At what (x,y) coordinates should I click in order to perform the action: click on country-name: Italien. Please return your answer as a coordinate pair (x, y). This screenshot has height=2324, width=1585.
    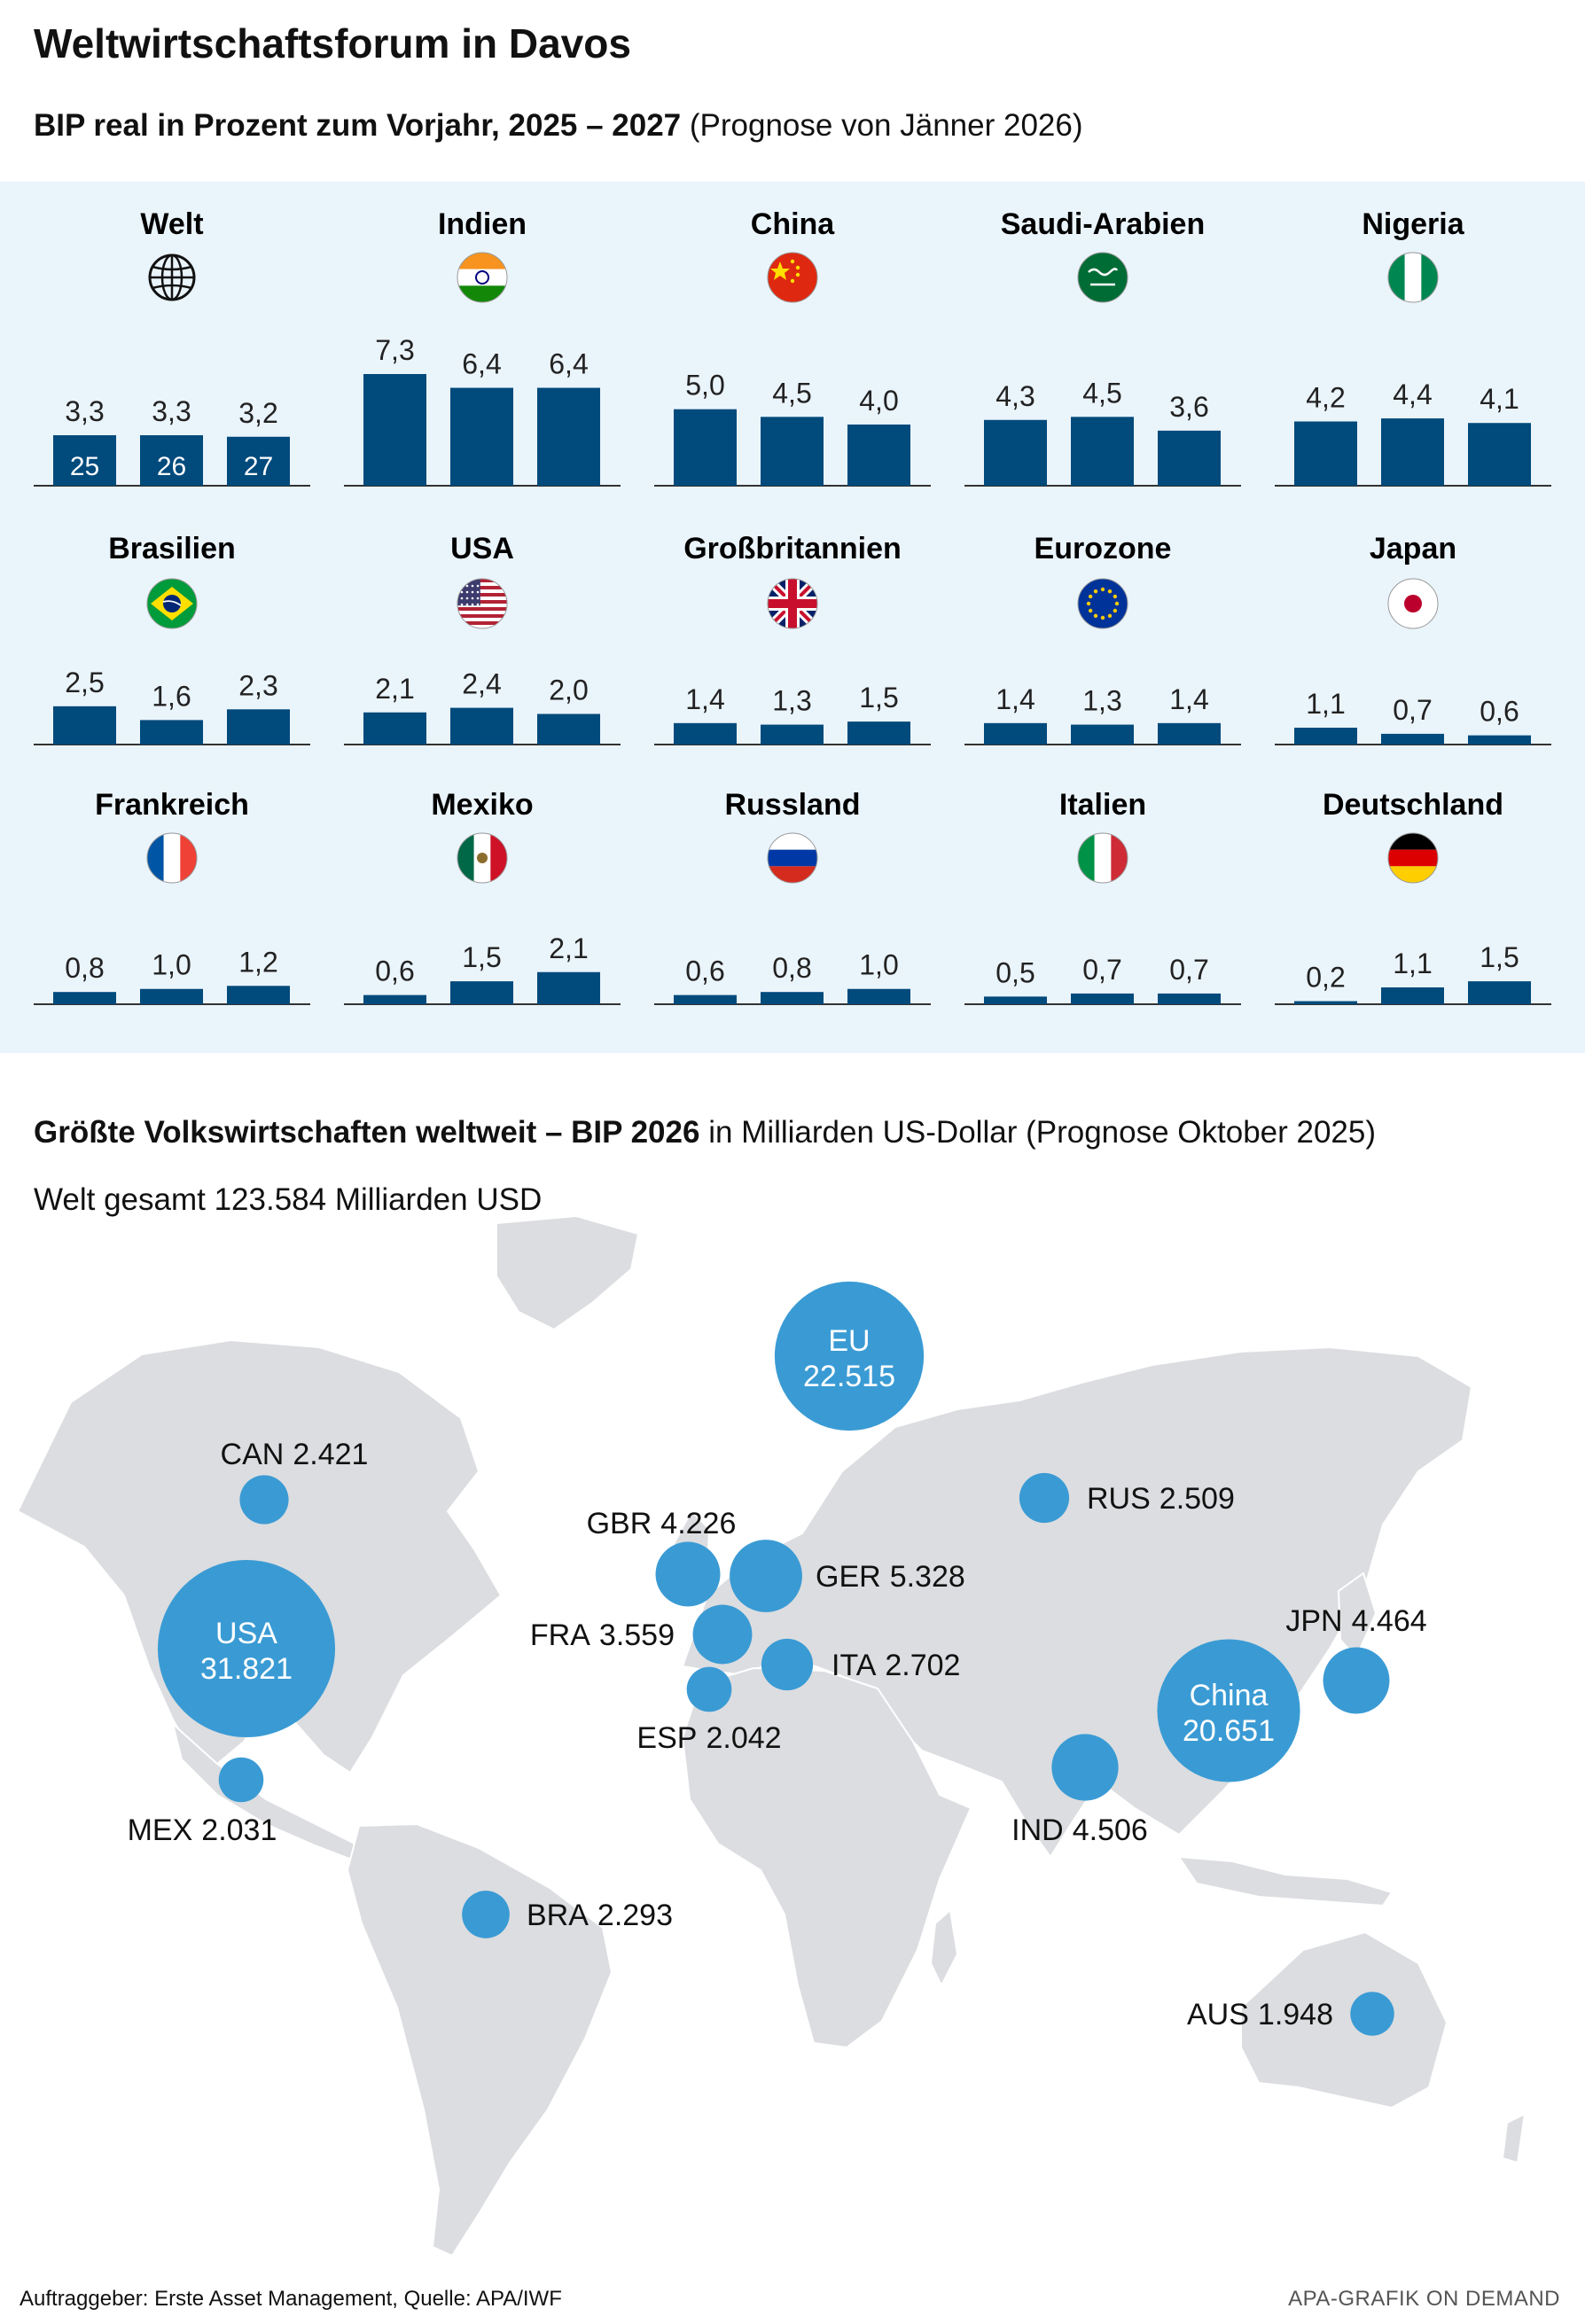
    Looking at the image, I should click on (1102, 805).